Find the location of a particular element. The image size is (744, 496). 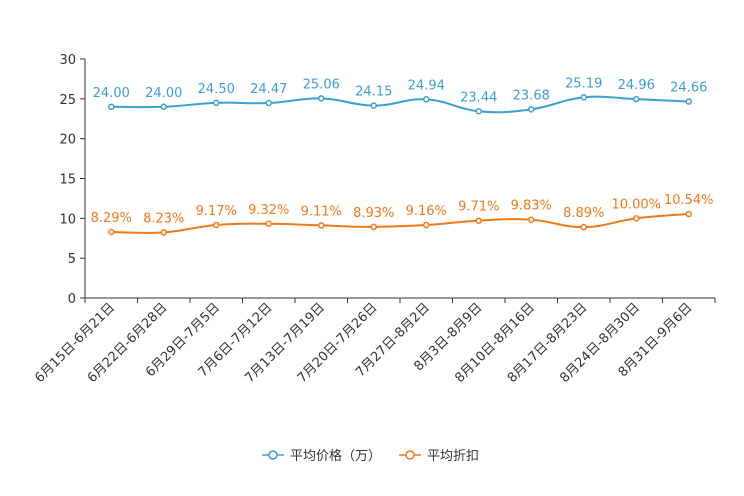

y-tick-label: 0 is located at coordinates (72, 299).